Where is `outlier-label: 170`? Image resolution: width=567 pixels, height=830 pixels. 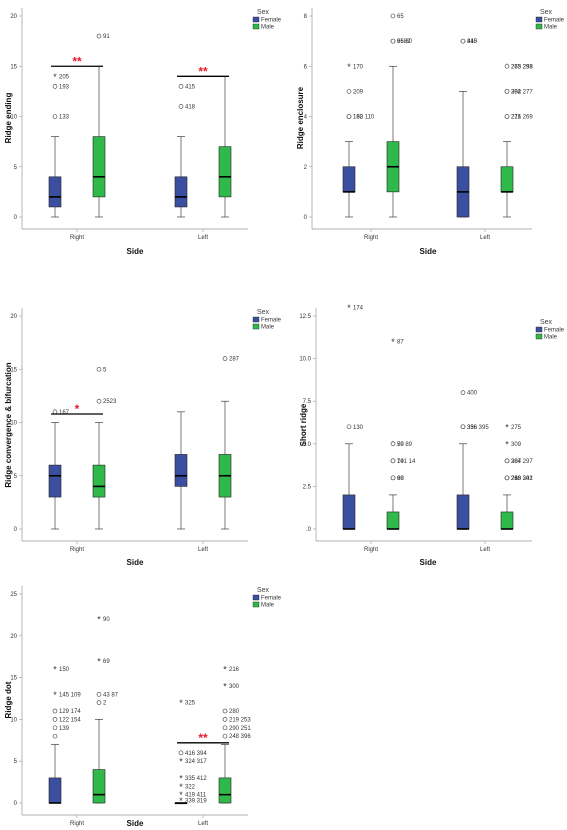
outlier-label: 170 is located at coordinates (358, 67).